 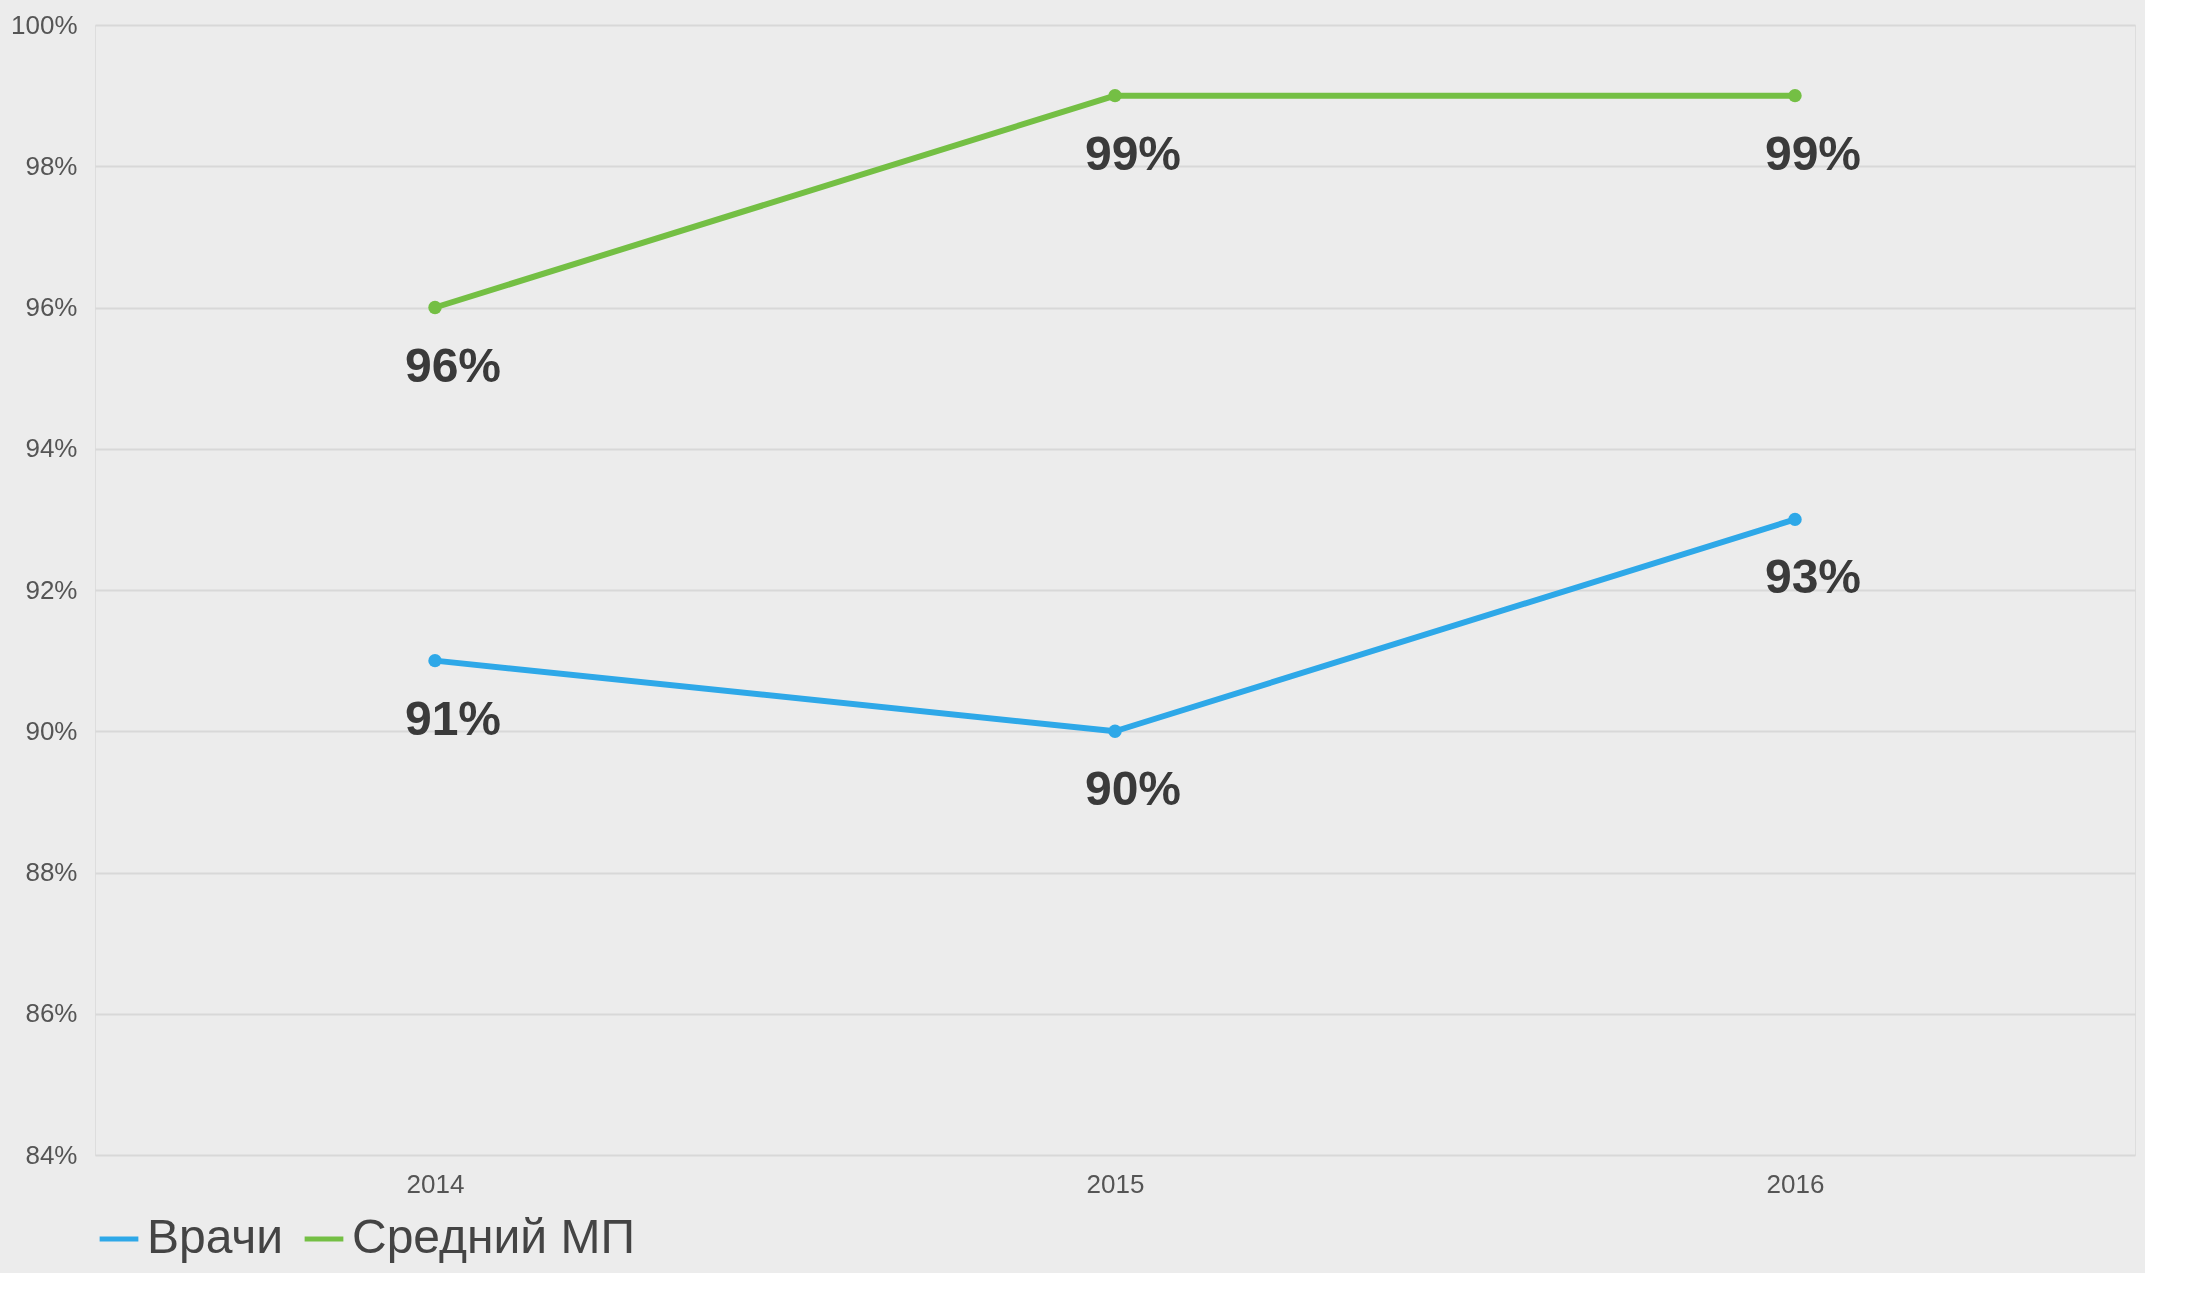 What do you see at coordinates (51, 872) in the screenshot?
I see `y-tick-label: 88%` at bounding box center [51, 872].